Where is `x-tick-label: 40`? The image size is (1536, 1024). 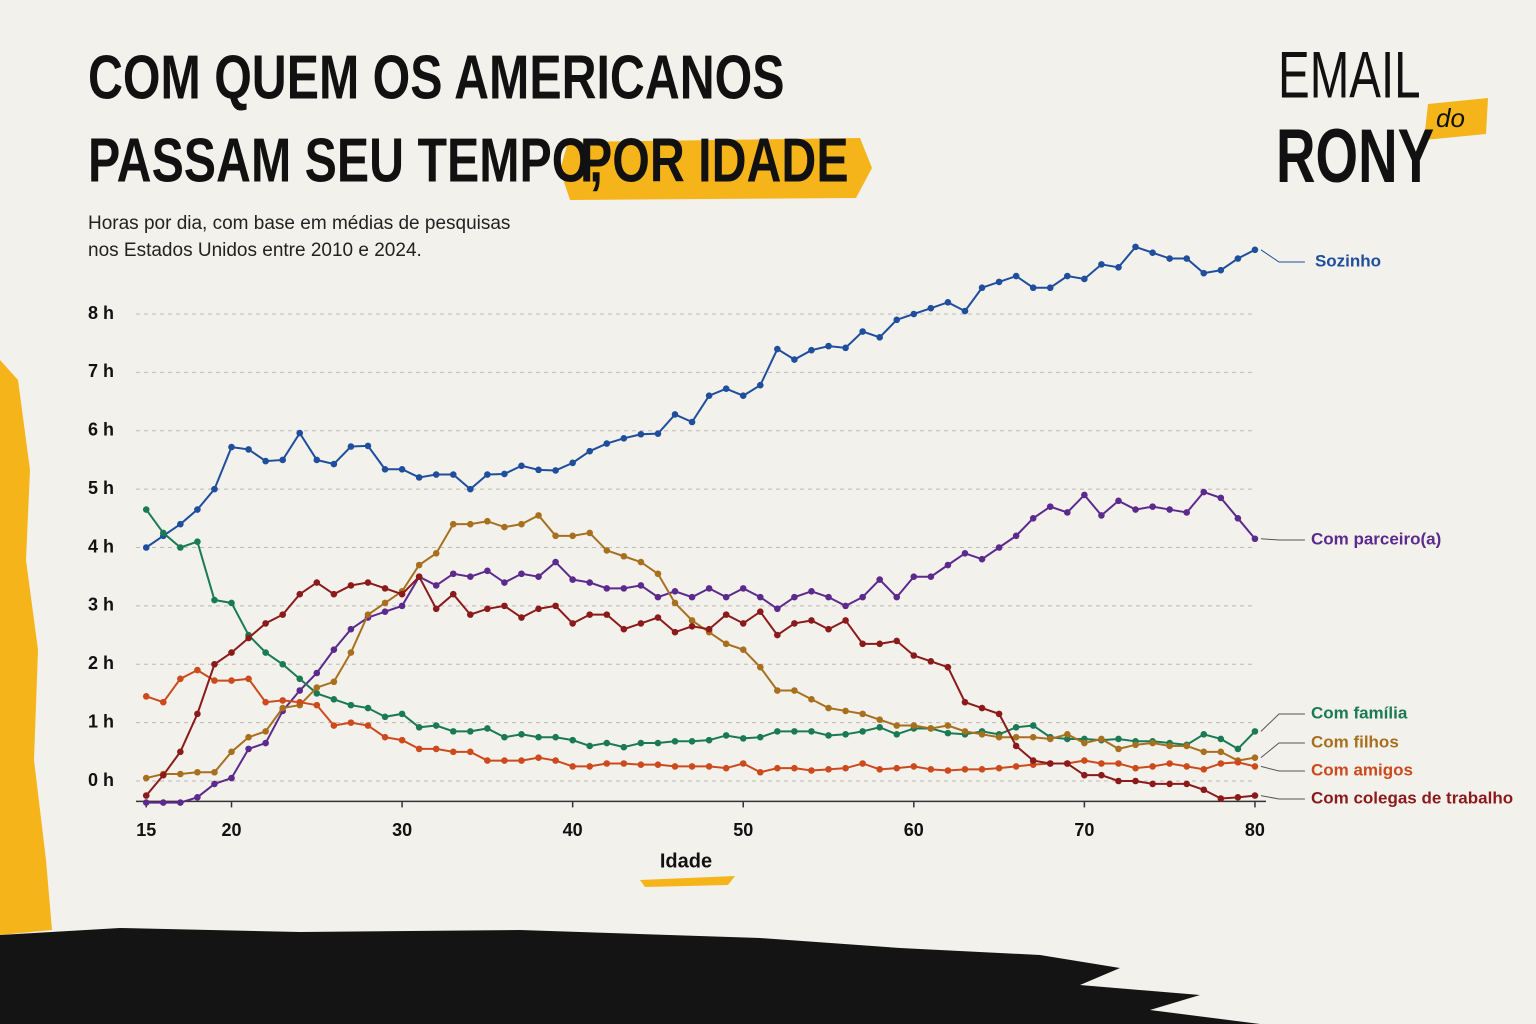
x-tick-label: 40 is located at coordinates (573, 830).